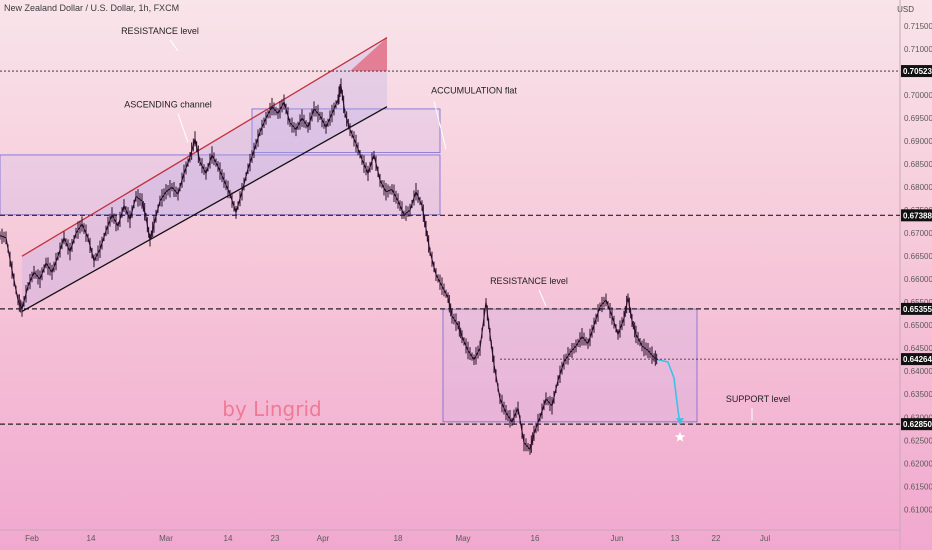 This screenshot has height=550, width=932. I want to click on x-tick-label: 13, so click(675, 538).